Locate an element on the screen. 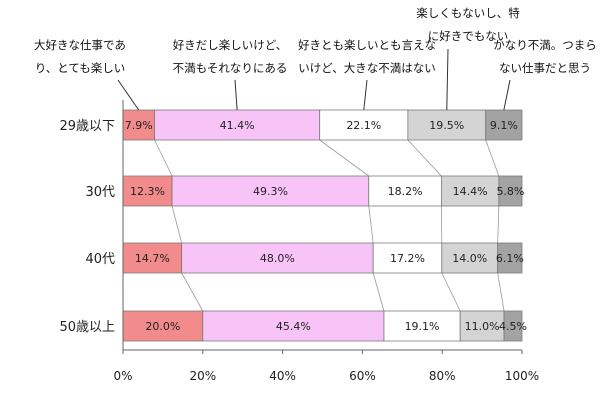 Image resolution: width=600 pixels, height=400 pixels. x-tick-label: 40% is located at coordinates (282, 376).